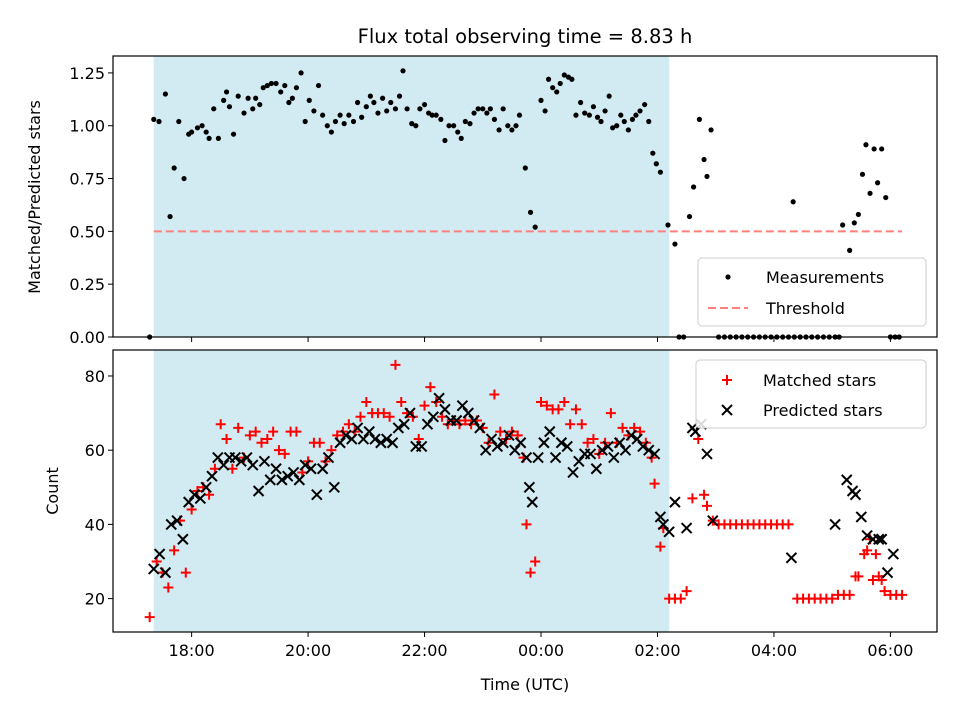 The height and width of the screenshot is (720, 960). What do you see at coordinates (805, 308) in the screenshot?
I see `legend-threshold-label: Threshold` at bounding box center [805, 308].